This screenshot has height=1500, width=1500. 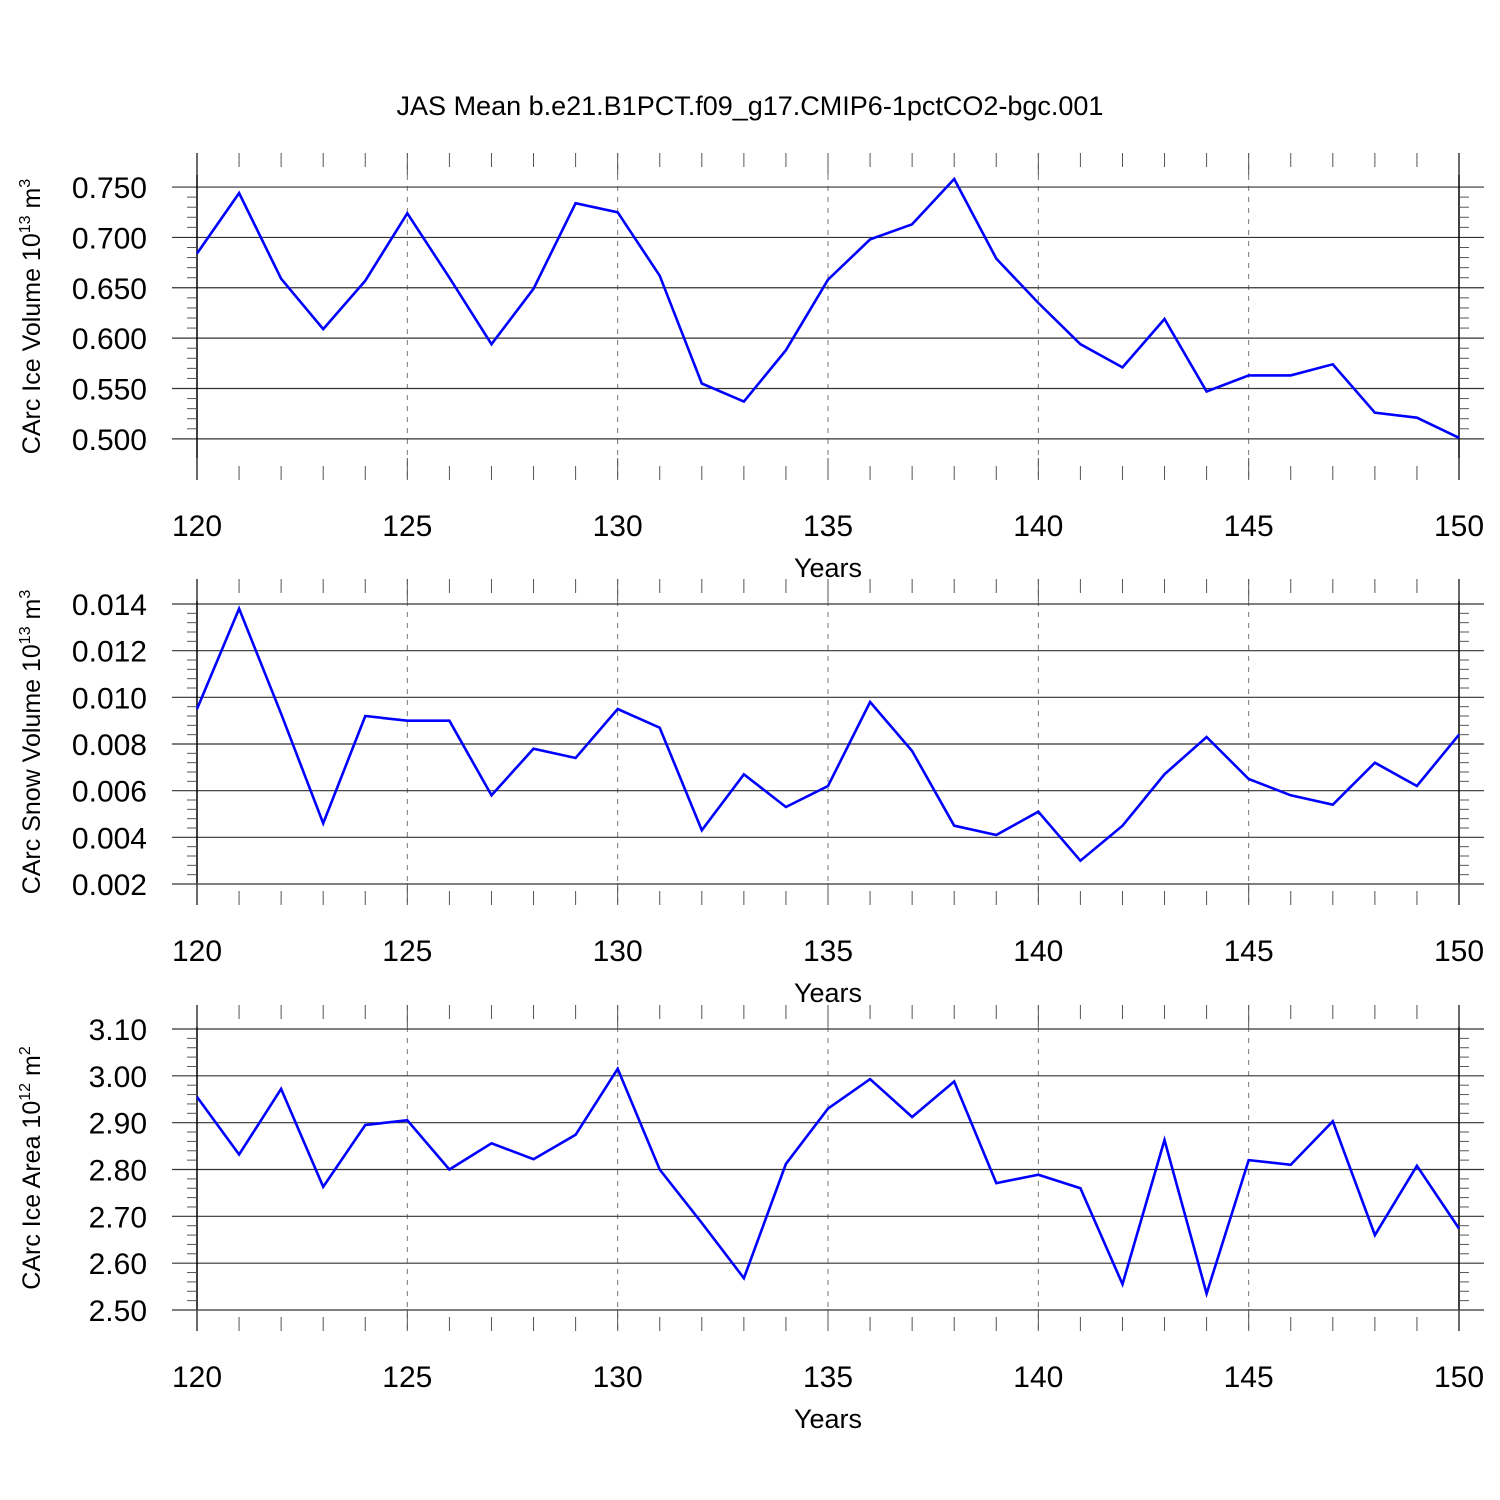 What do you see at coordinates (109, 238) in the screenshot?
I see `y-tick-label: 0.700` at bounding box center [109, 238].